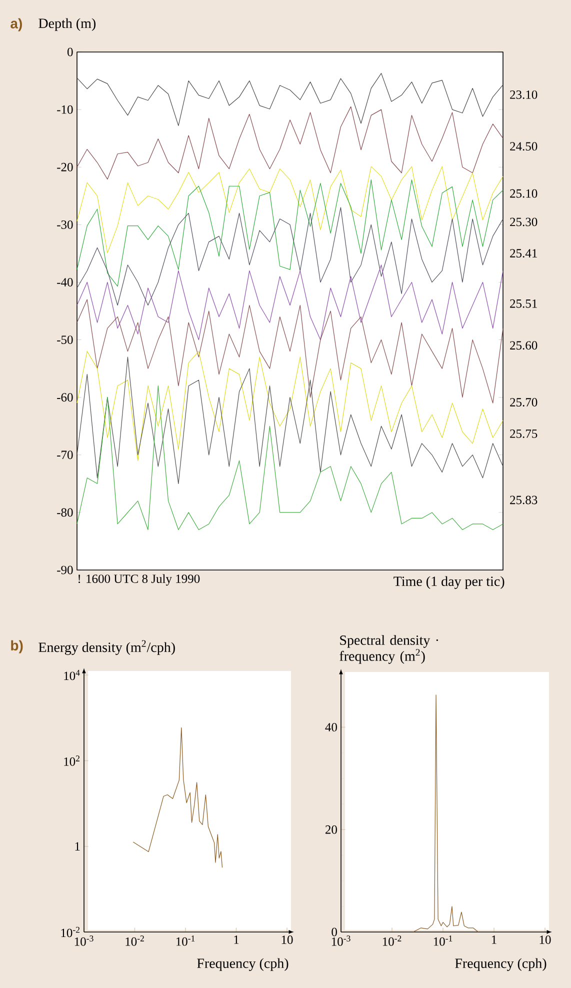 This screenshot has height=988, width=571. Describe the element at coordinates (331, 829) in the screenshot. I see `y-tick-label: 20` at that location.